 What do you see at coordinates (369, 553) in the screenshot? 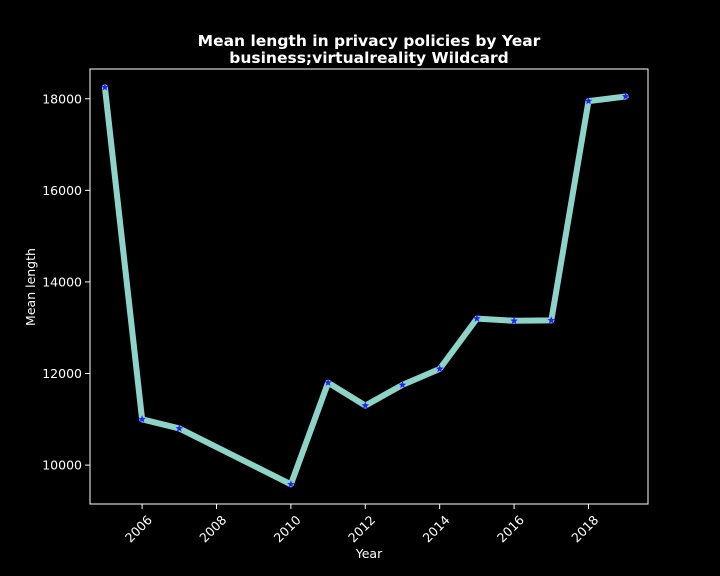
I see `x-axis-label: Year` at bounding box center [369, 553].